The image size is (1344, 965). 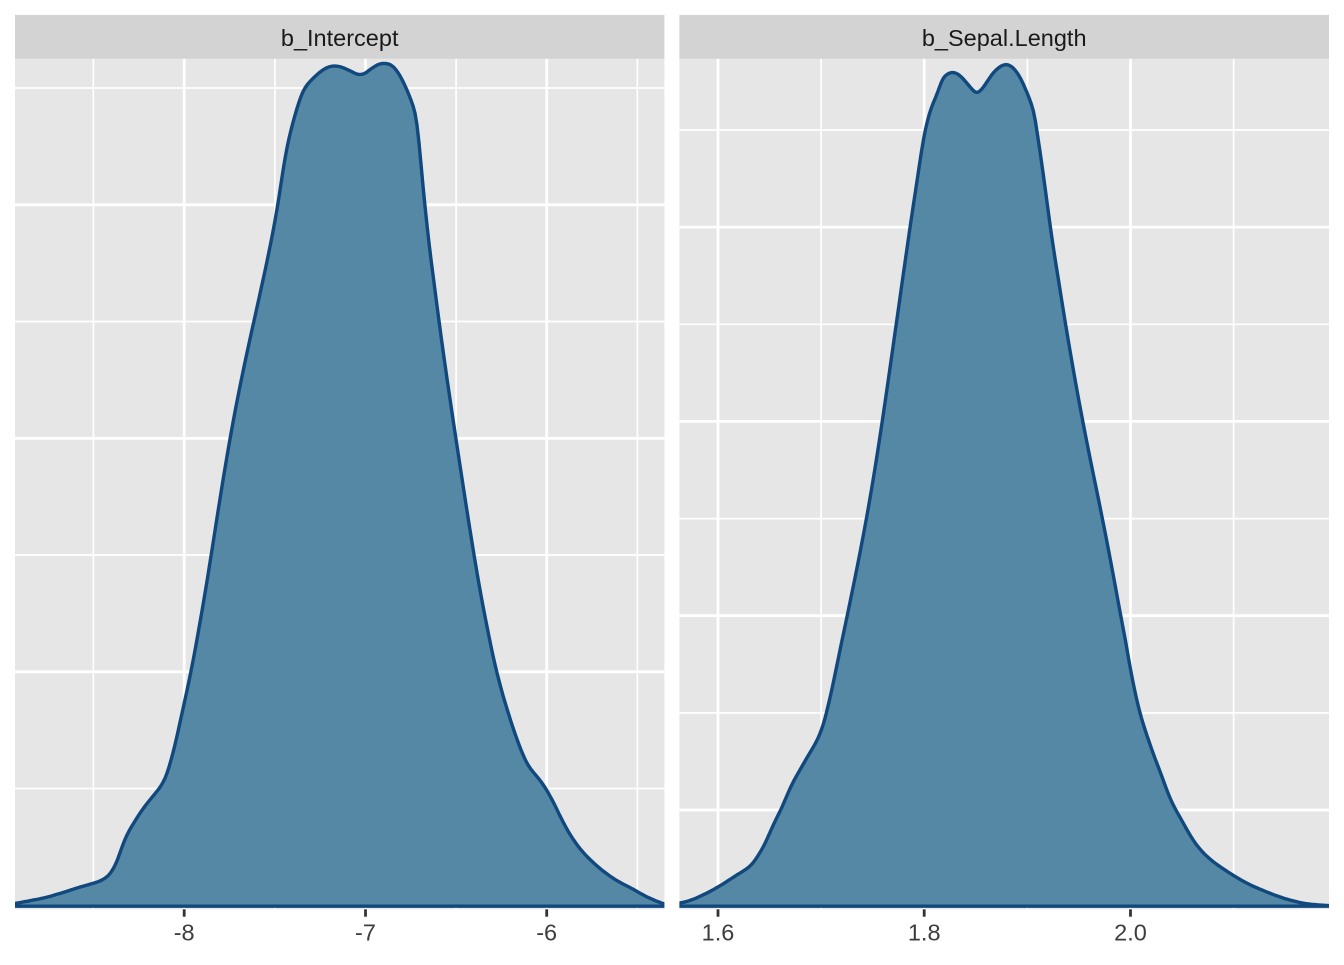 I want to click on svg-text: 2.0, so click(x=1130, y=933).